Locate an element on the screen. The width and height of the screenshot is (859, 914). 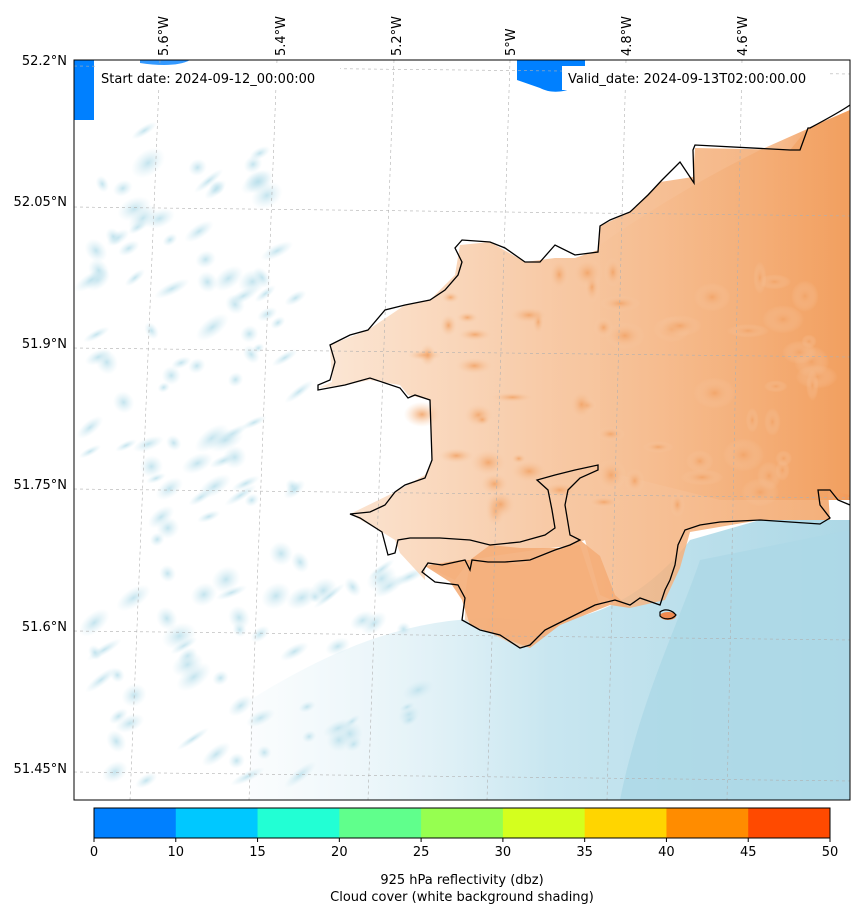
lon-tick-label: 5.2°W is located at coordinates (397, 36).